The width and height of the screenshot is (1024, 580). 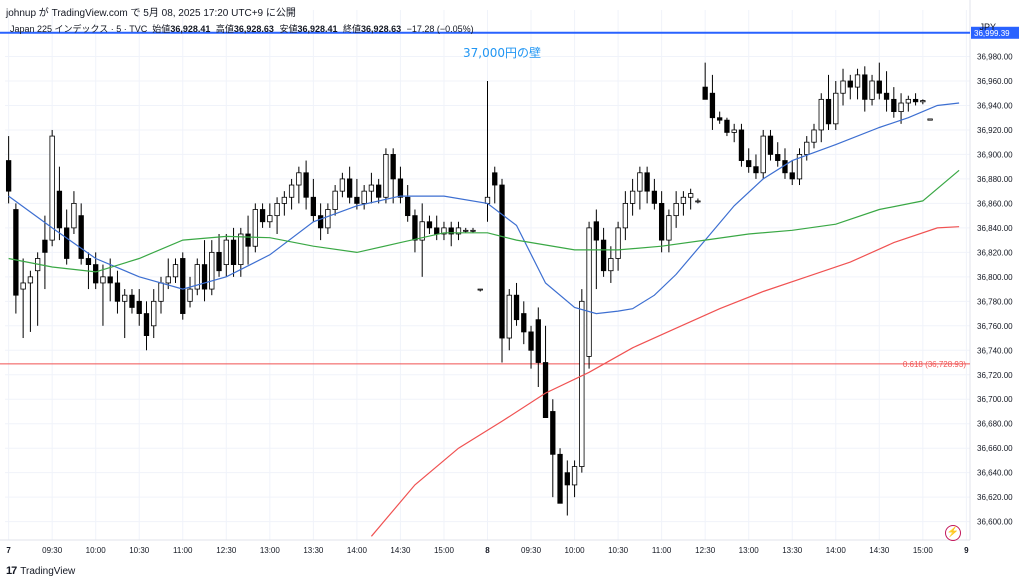 I want to click on y-tick-label: 36,740.00, so click(x=995, y=350).